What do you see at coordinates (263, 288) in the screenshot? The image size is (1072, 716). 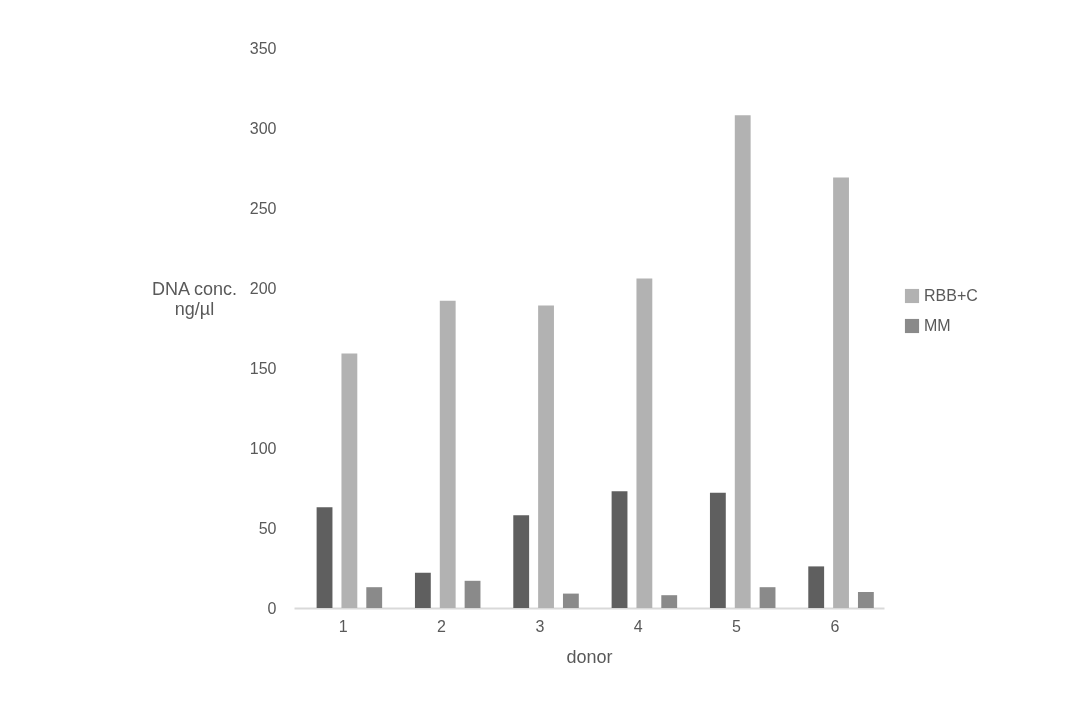 I see `y-tick-label: 200` at bounding box center [263, 288].